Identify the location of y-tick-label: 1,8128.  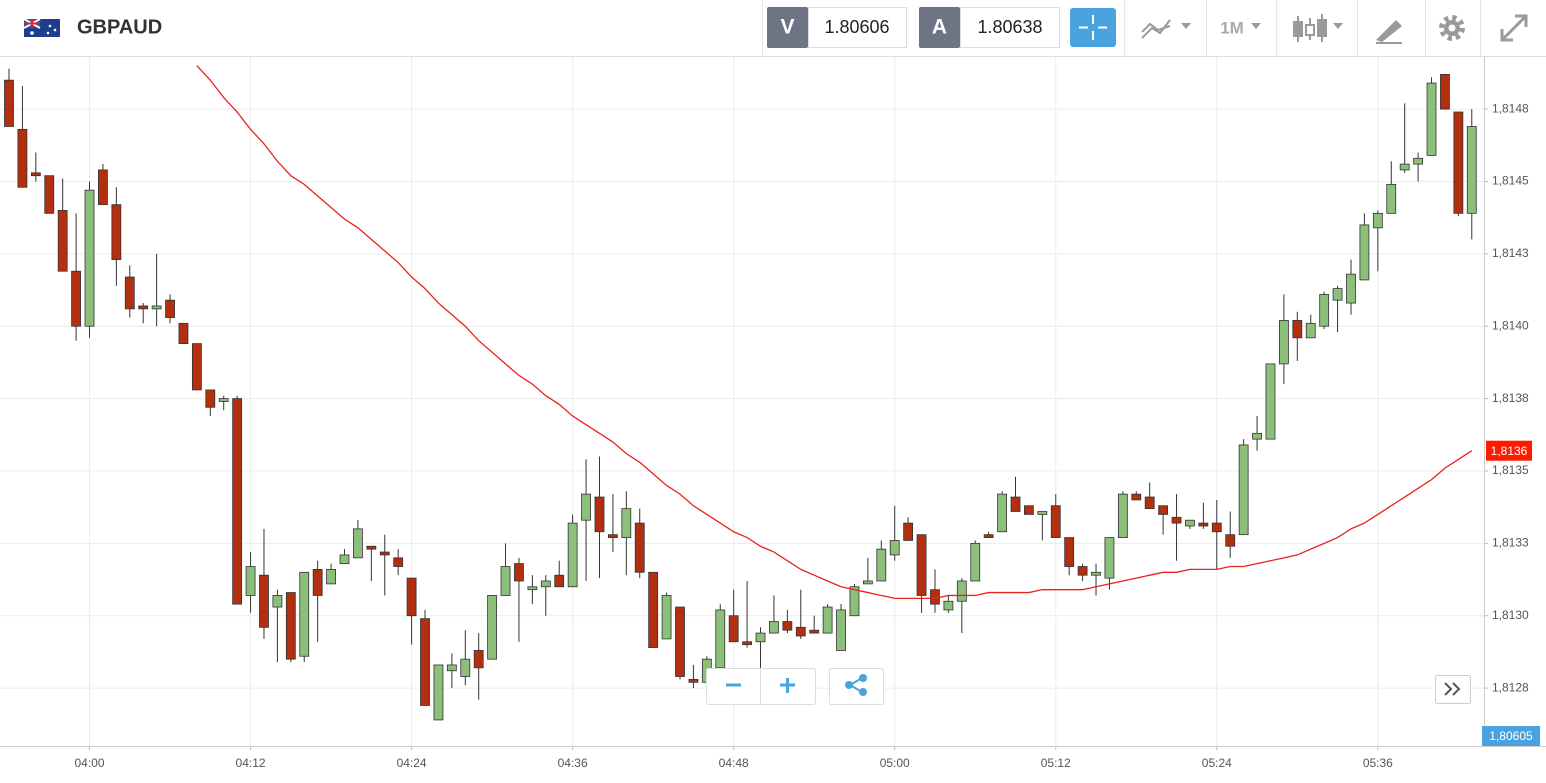
(1510, 687).